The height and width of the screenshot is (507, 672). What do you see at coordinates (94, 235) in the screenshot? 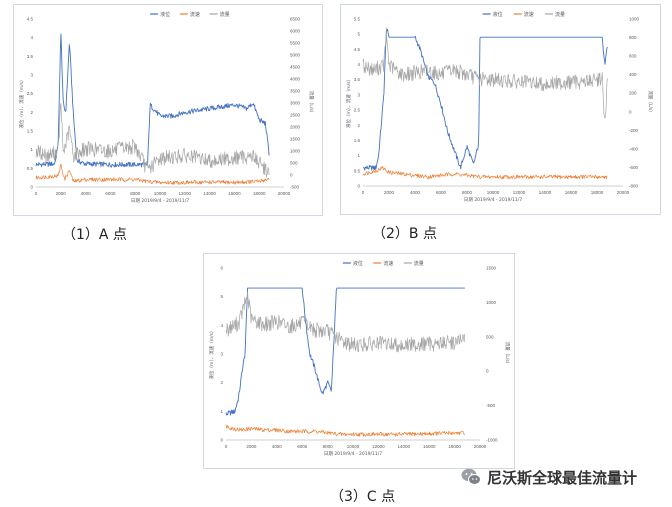
I see `caption-a: （1）A 点` at bounding box center [94, 235].